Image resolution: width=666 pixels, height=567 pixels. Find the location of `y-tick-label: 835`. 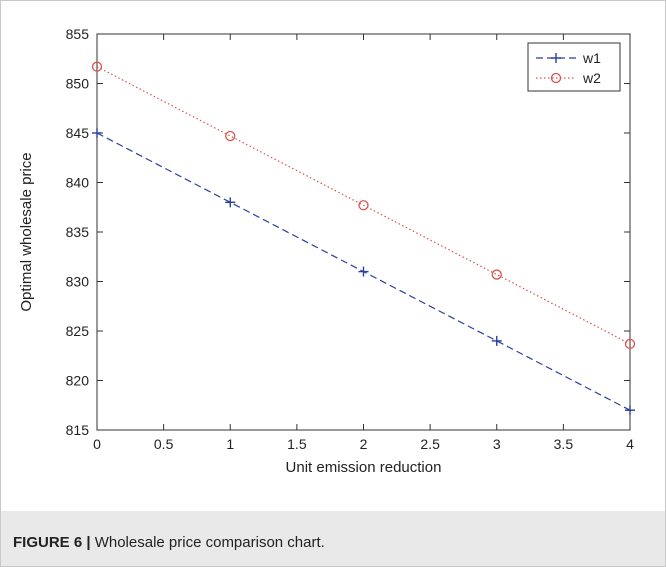

y-tick-label: 835 is located at coordinates (78, 232).